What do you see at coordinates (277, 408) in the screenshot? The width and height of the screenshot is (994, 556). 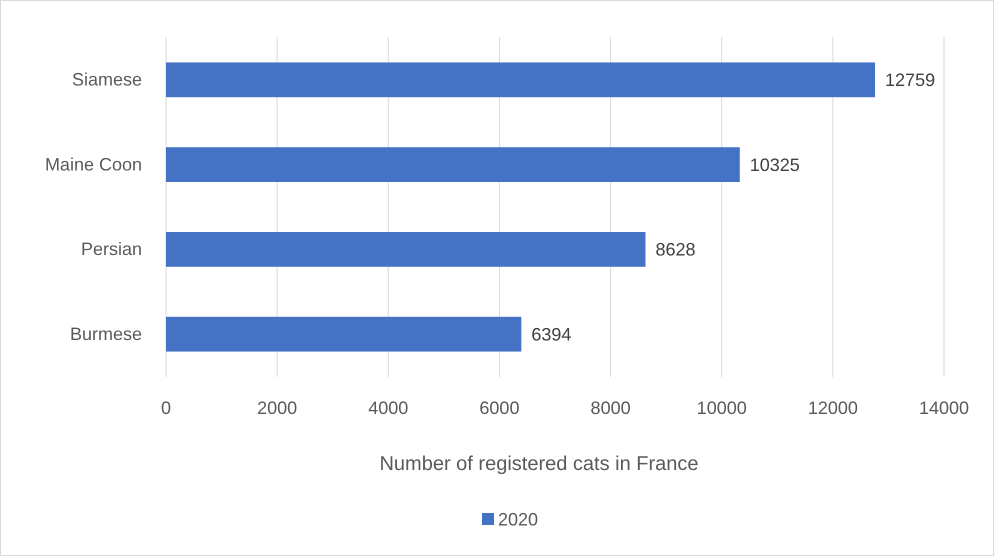 I see `x-tick-label: 2000` at bounding box center [277, 408].